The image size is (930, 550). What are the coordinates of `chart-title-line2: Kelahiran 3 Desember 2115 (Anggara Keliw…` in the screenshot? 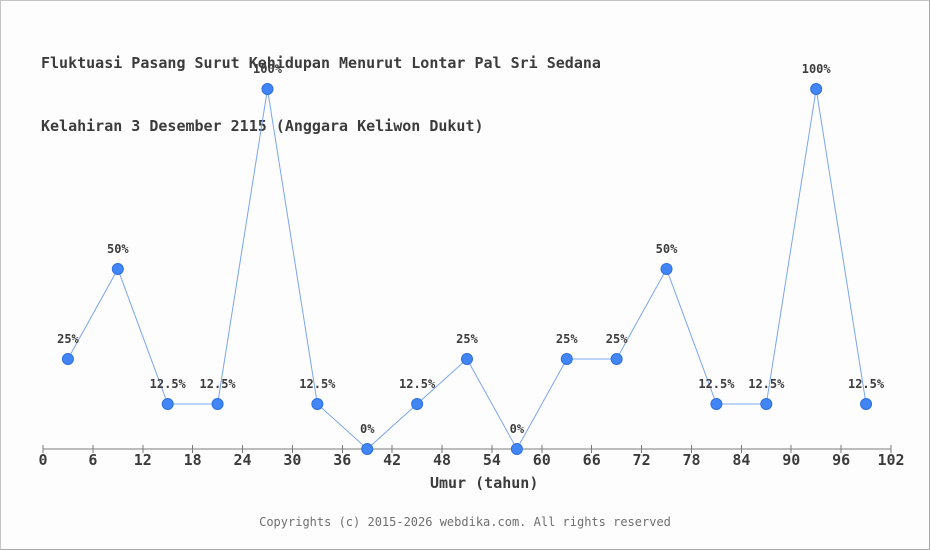 It's located at (262, 126).